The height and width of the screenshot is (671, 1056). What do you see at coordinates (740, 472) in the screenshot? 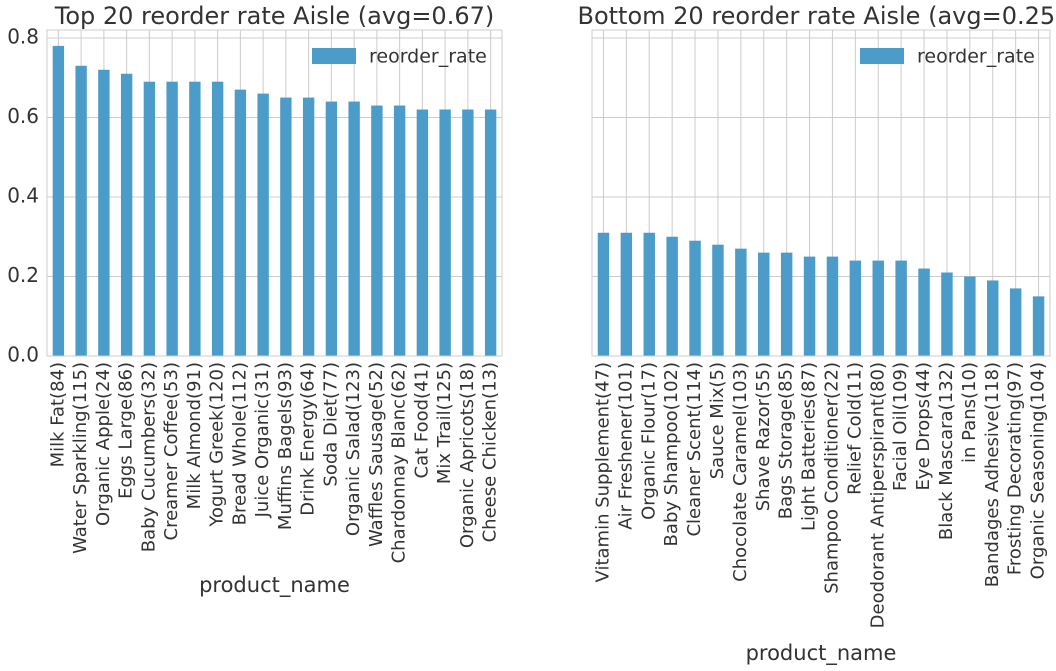
I see `x-tick-label: Chocolate Caramel(103)` at bounding box center [740, 472].